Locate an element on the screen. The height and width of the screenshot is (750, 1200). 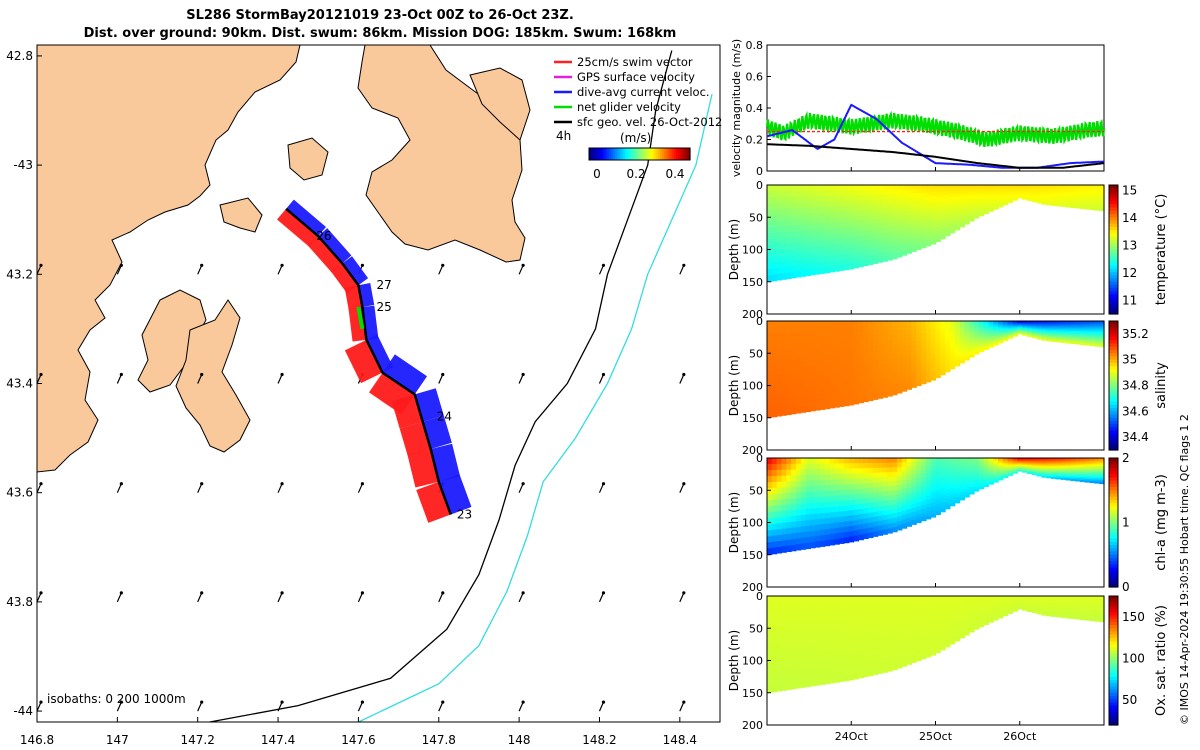
geo-vector-head is located at coordinates (443, 593).